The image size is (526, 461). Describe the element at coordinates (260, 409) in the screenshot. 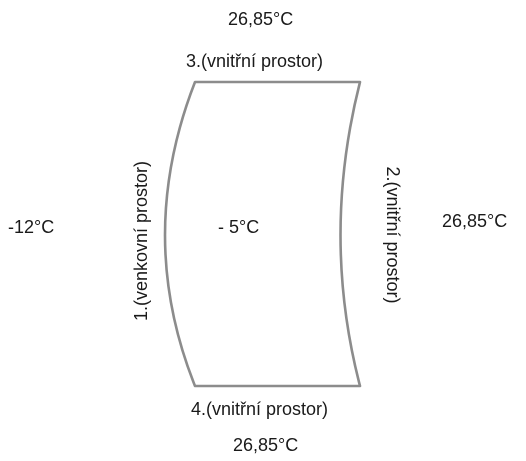

I see `wall-4-label: 4.(vnitřní prostor)` at that location.